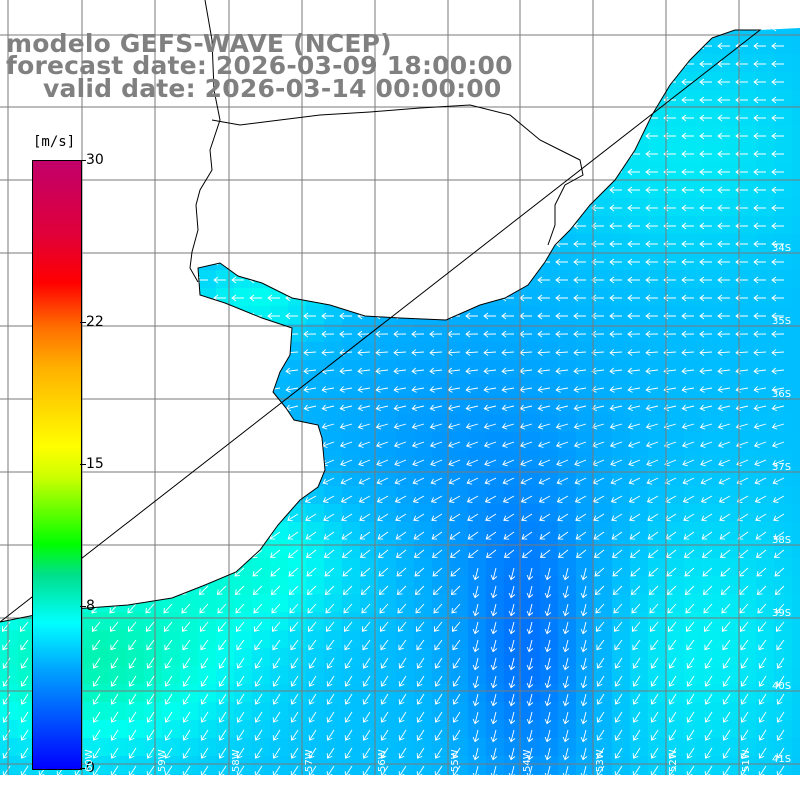  I want to click on latitude-label: 39S, so click(782, 613).